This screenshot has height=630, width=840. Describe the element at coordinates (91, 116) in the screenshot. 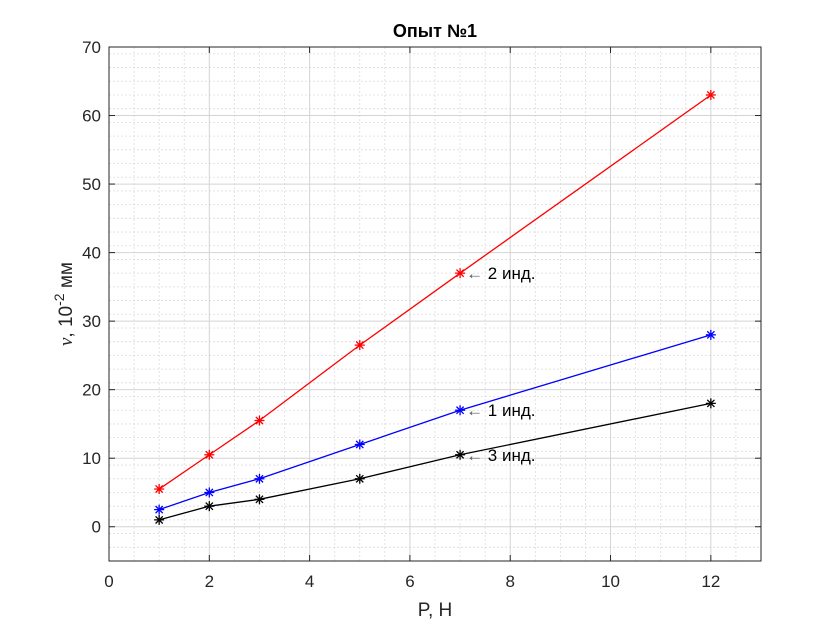

I see `y-tick-label: 60` at that location.